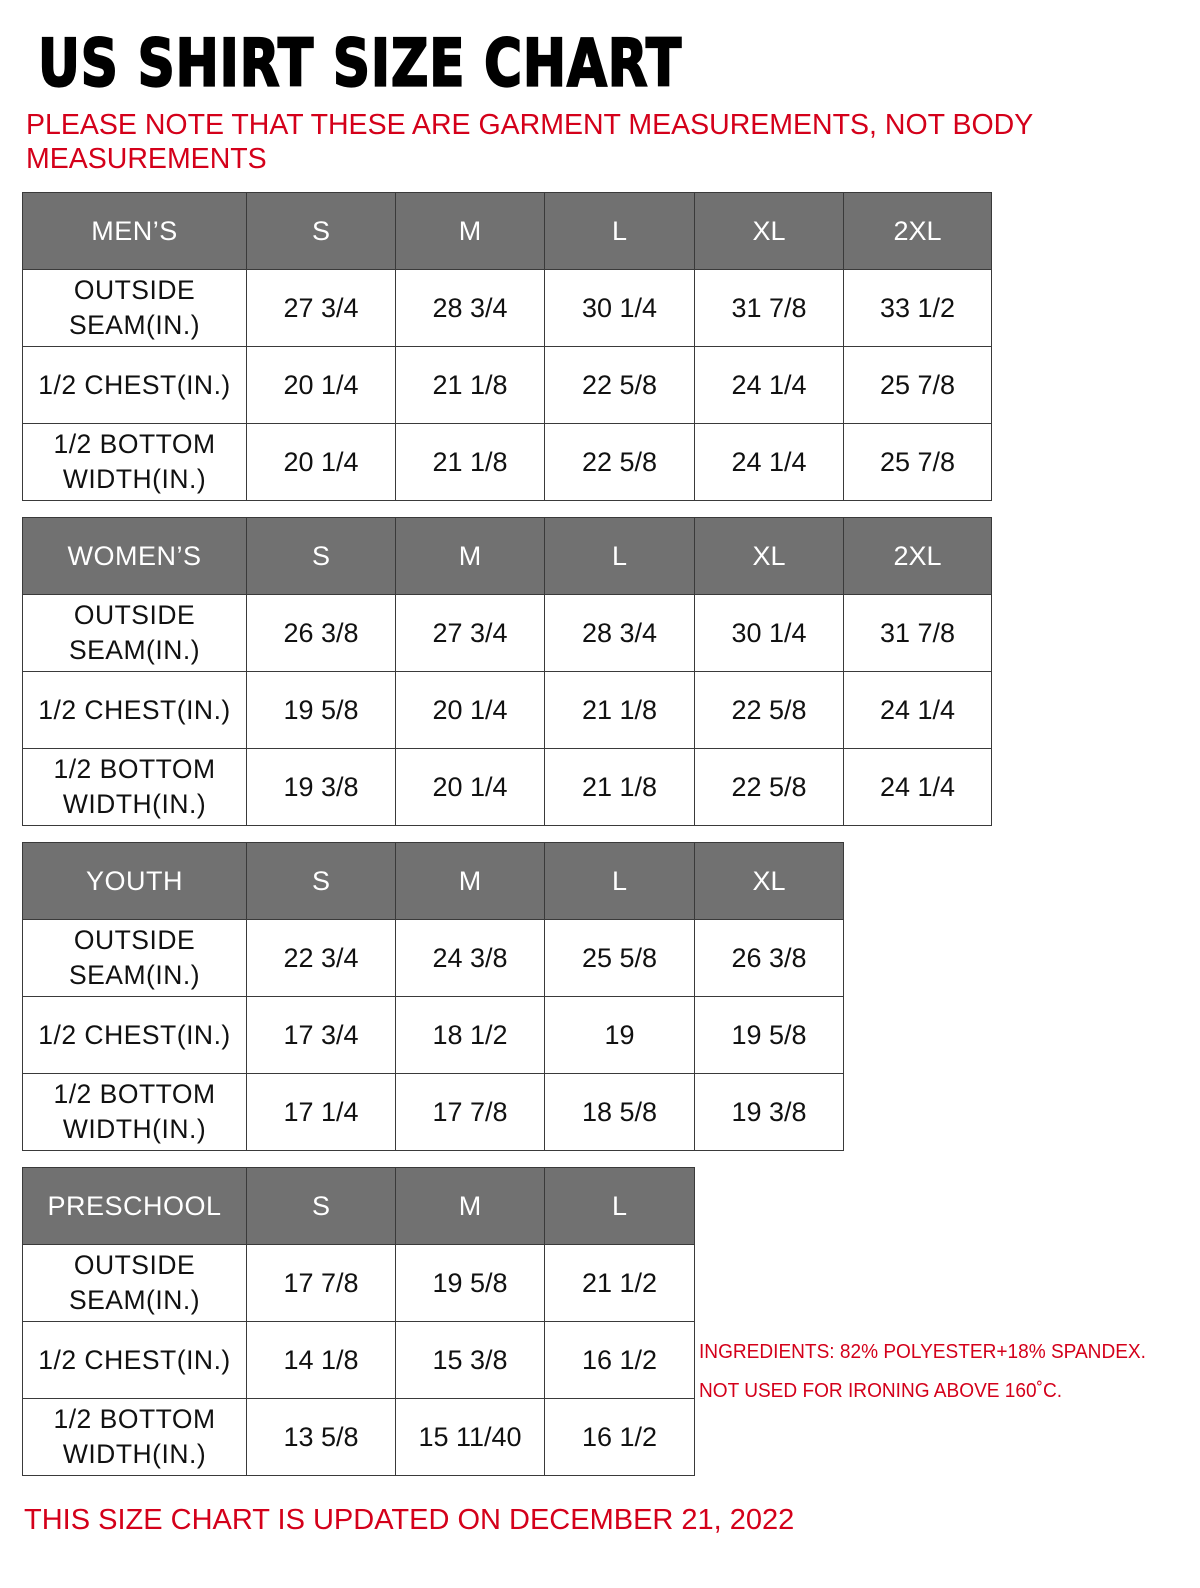 The width and height of the screenshot is (1200, 1588). What do you see at coordinates (134, 556) in the screenshot?
I see `category-header: WOMEN’S` at bounding box center [134, 556].